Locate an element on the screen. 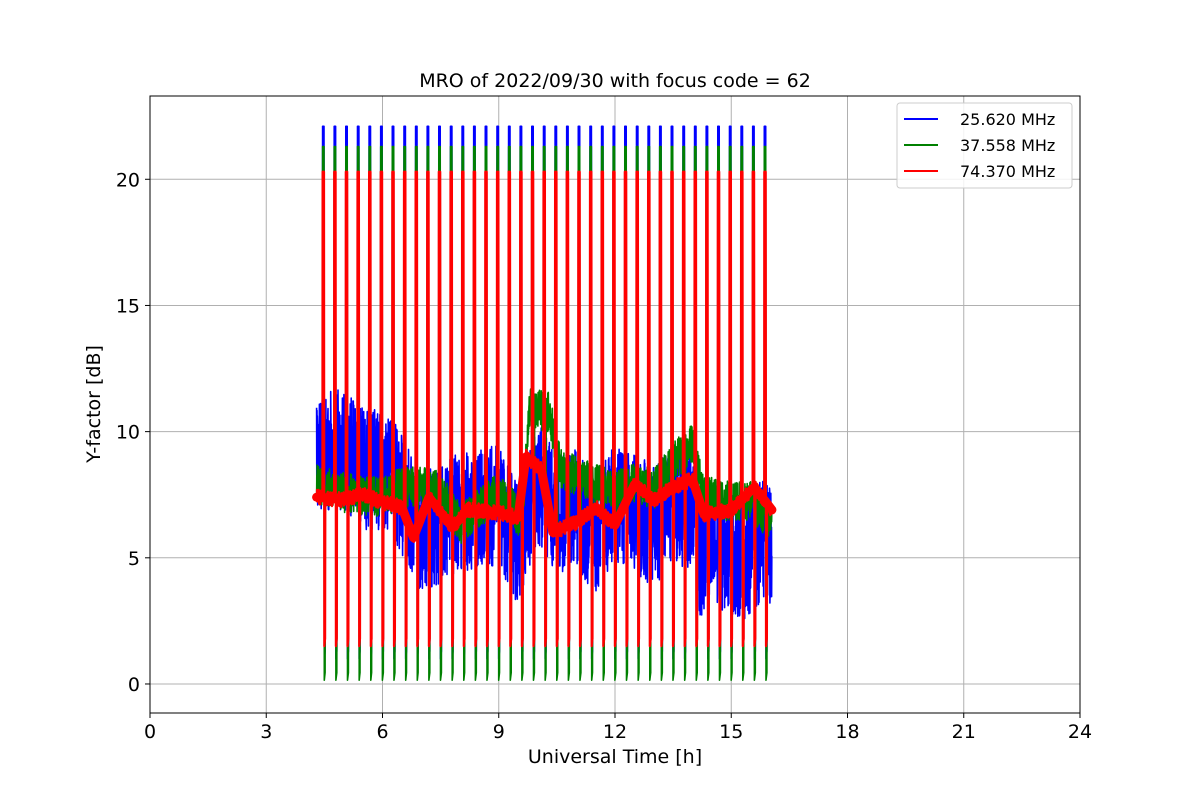 Image resolution: width=1200 pixels, height=800 pixels. x-tick-label: 15 is located at coordinates (731, 732).